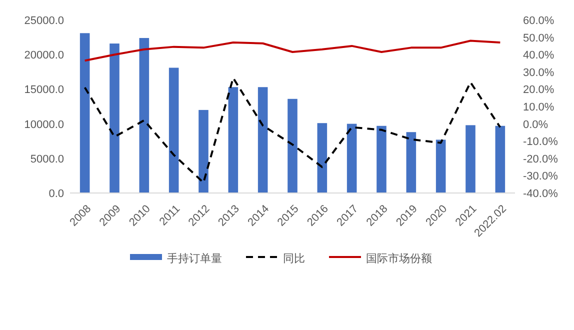 The width and height of the screenshot is (574, 330). What do you see at coordinates (44, 21) in the screenshot?
I see `y-tick-label: 25000.0` at bounding box center [44, 21].